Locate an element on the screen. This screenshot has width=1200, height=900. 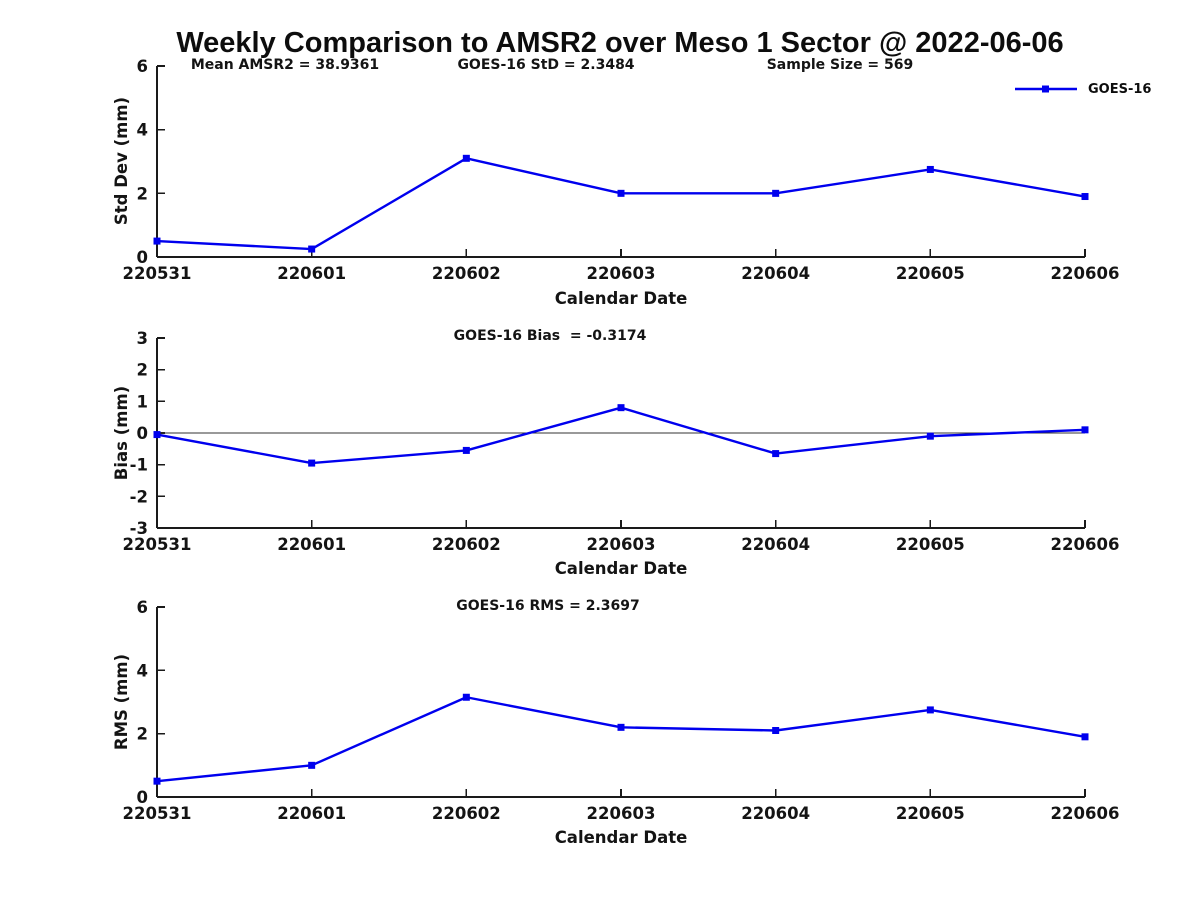
y-tick-label: -1 is located at coordinates (139, 465).